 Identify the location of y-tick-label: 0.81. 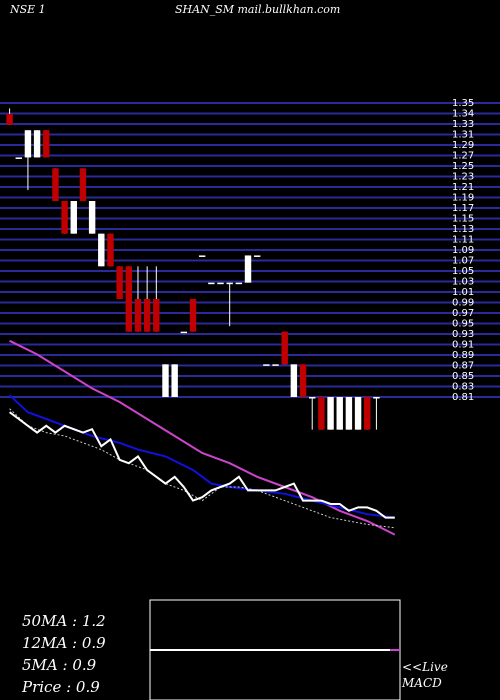
(463, 397).